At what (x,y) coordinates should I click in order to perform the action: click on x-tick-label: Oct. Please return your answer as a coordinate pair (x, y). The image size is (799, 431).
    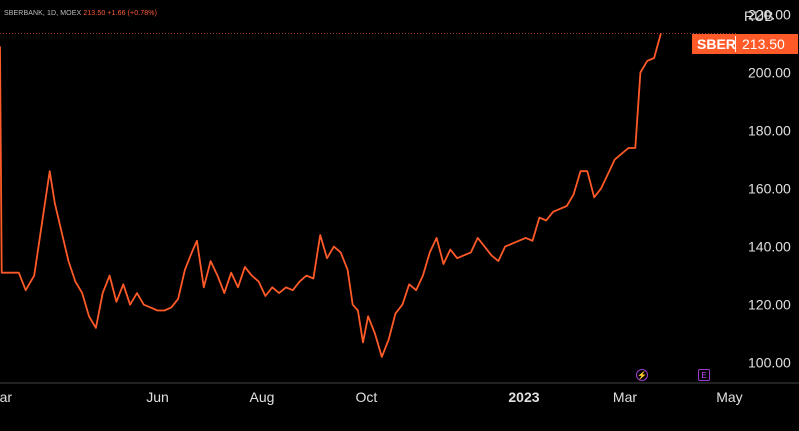
    Looking at the image, I should click on (367, 397).